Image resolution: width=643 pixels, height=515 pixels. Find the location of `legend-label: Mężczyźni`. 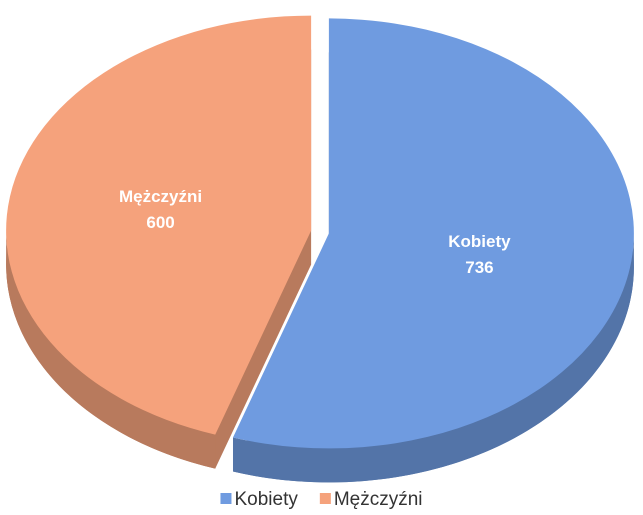

legend-label: Mężczyźni is located at coordinates (378, 499).